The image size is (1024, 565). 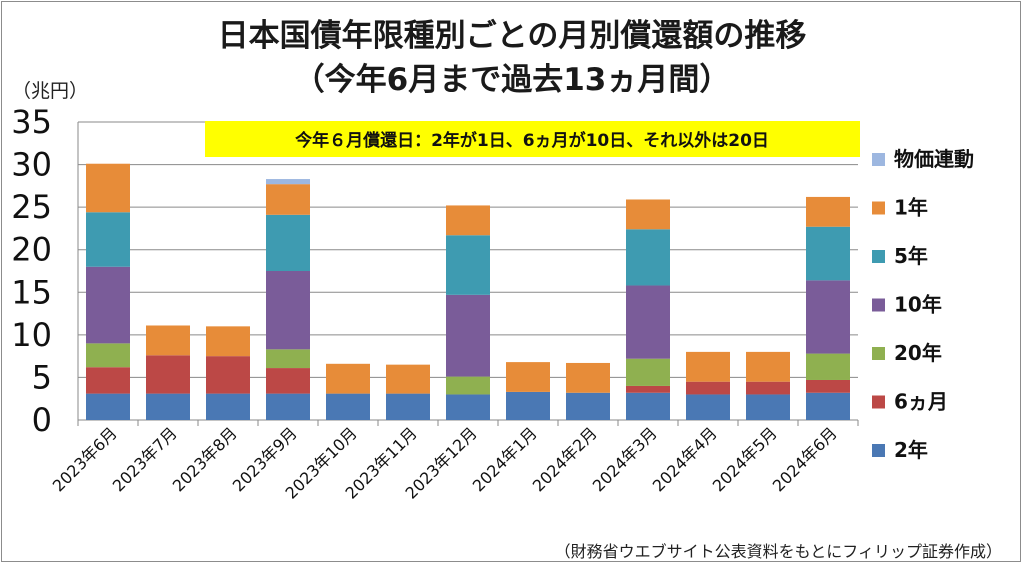 I want to click on bar-segment-1年-2024年4月, so click(x=708, y=366).